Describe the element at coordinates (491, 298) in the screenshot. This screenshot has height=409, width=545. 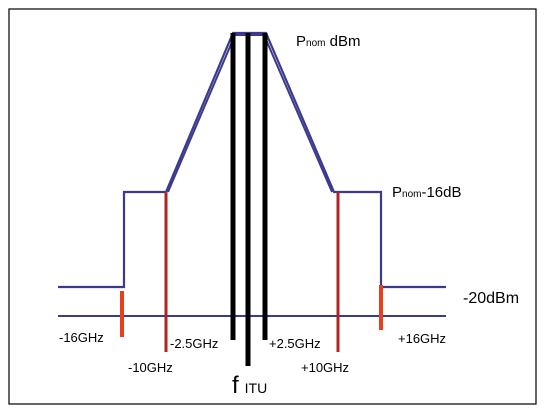
I see `label-floor-power: -20dBm` at that location.